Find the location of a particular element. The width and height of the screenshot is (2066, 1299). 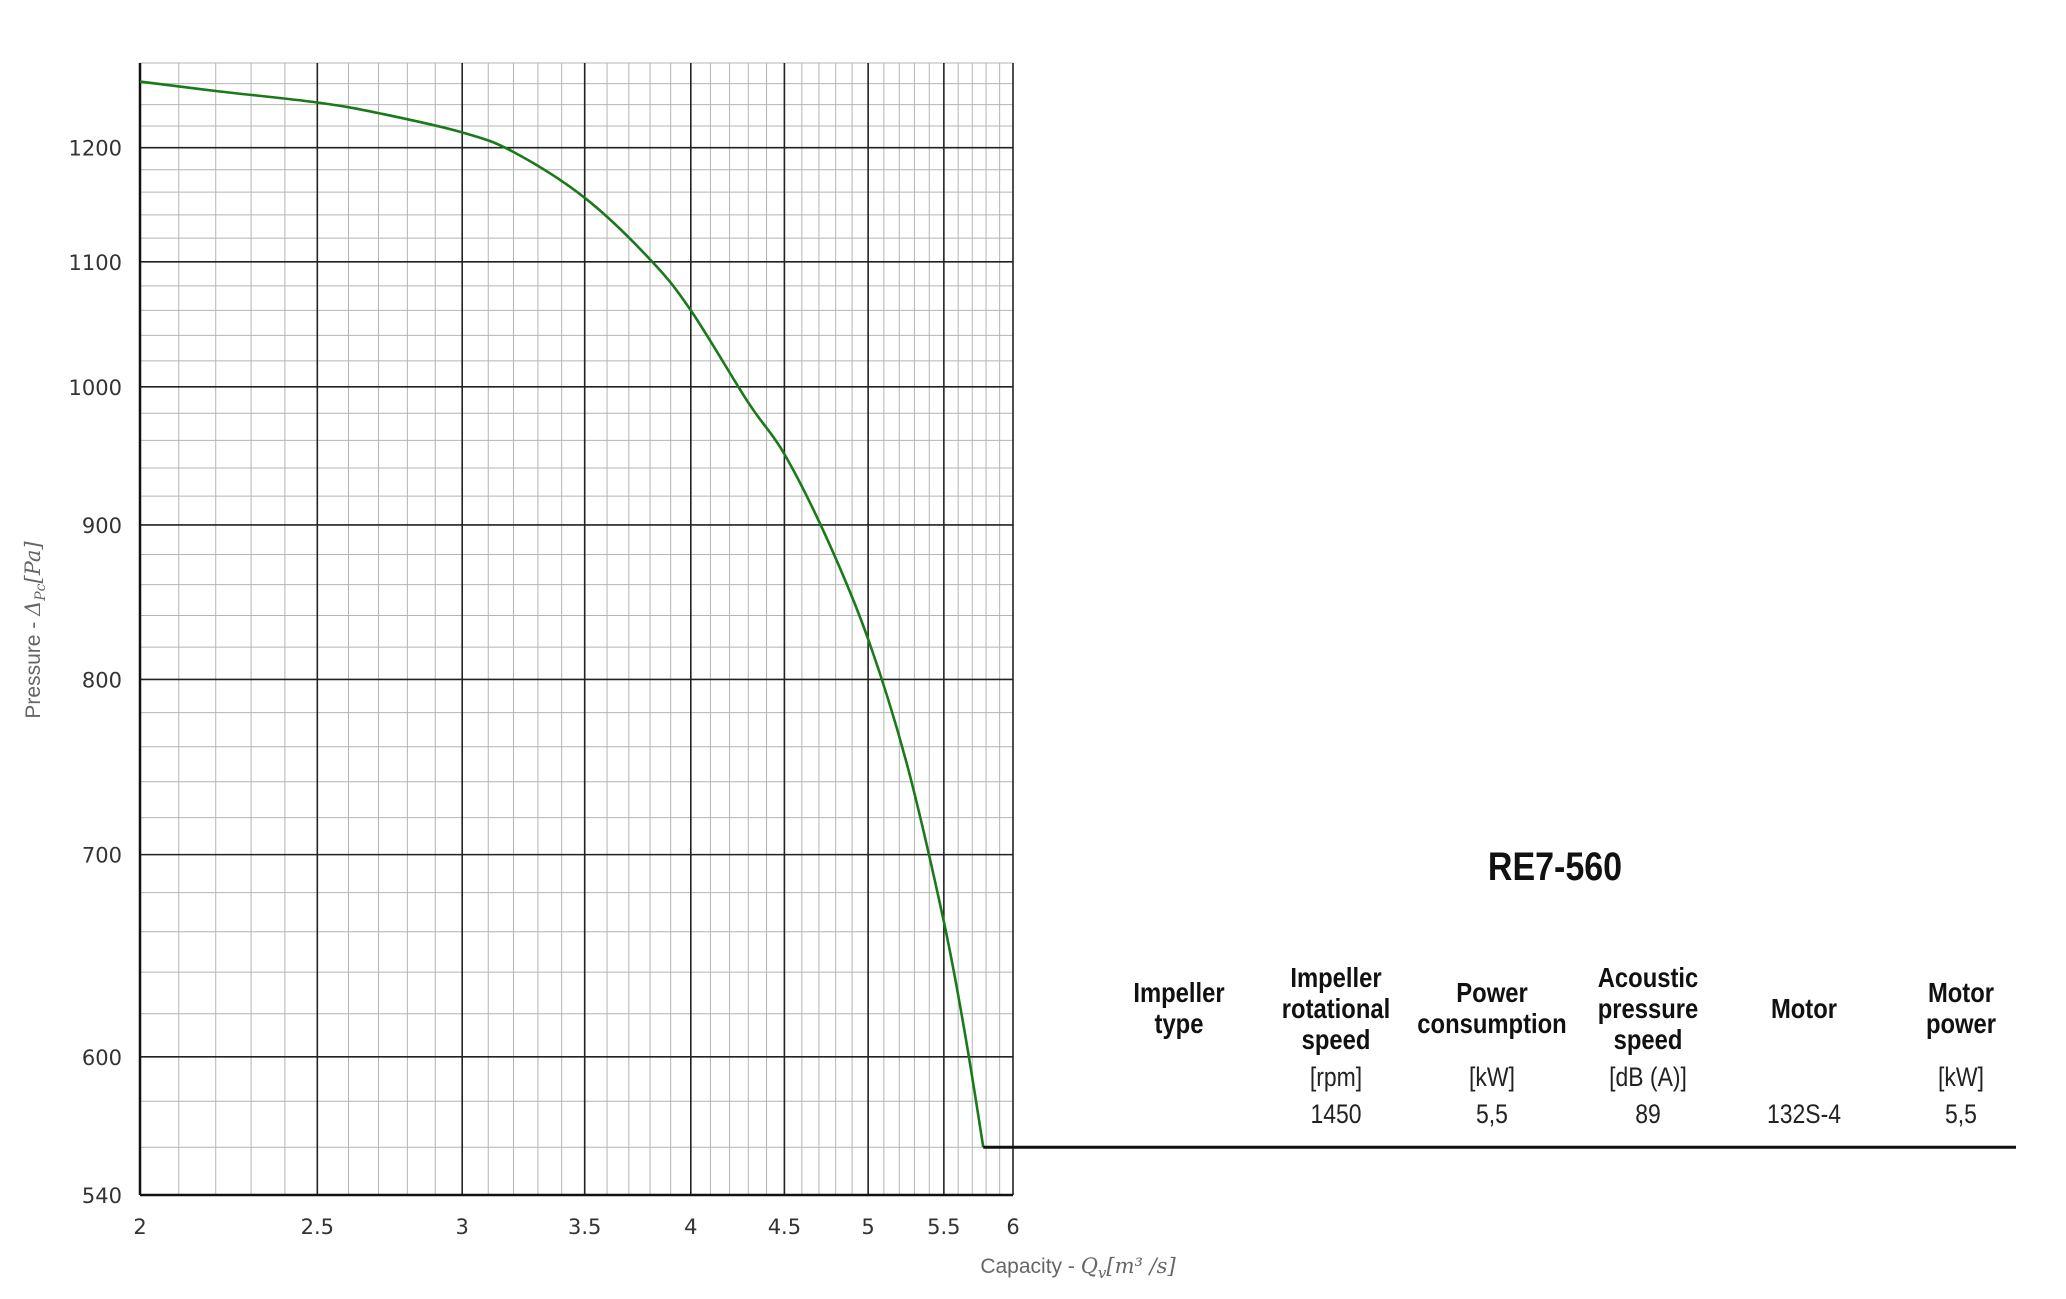

x-axis-label: Capacity - Qv[m³ /s] is located at coordinates (1078, 1268).